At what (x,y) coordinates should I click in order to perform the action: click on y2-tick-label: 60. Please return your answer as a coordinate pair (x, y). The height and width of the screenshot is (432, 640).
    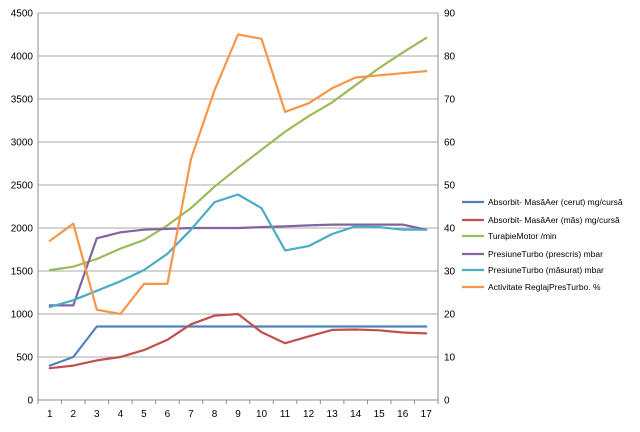
    Looking at the image, I should click on (450, 143).